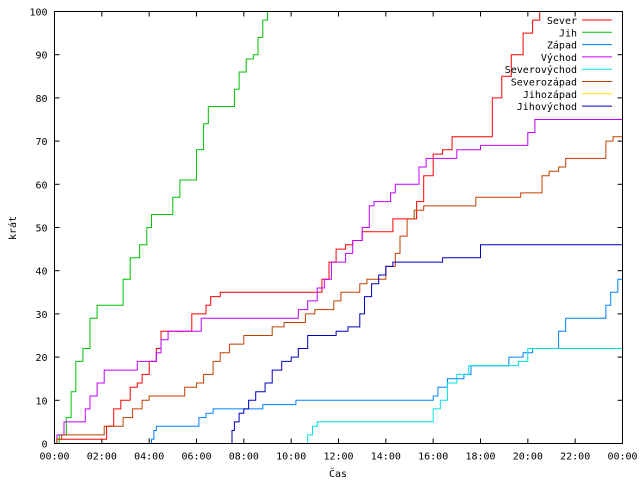 The height and width of the screenshot is (480, 640). What do you see at coordinates (575, 457) in the screenshot?
I see `x-tick-label: 22:00` at bounding box center [575, 457].